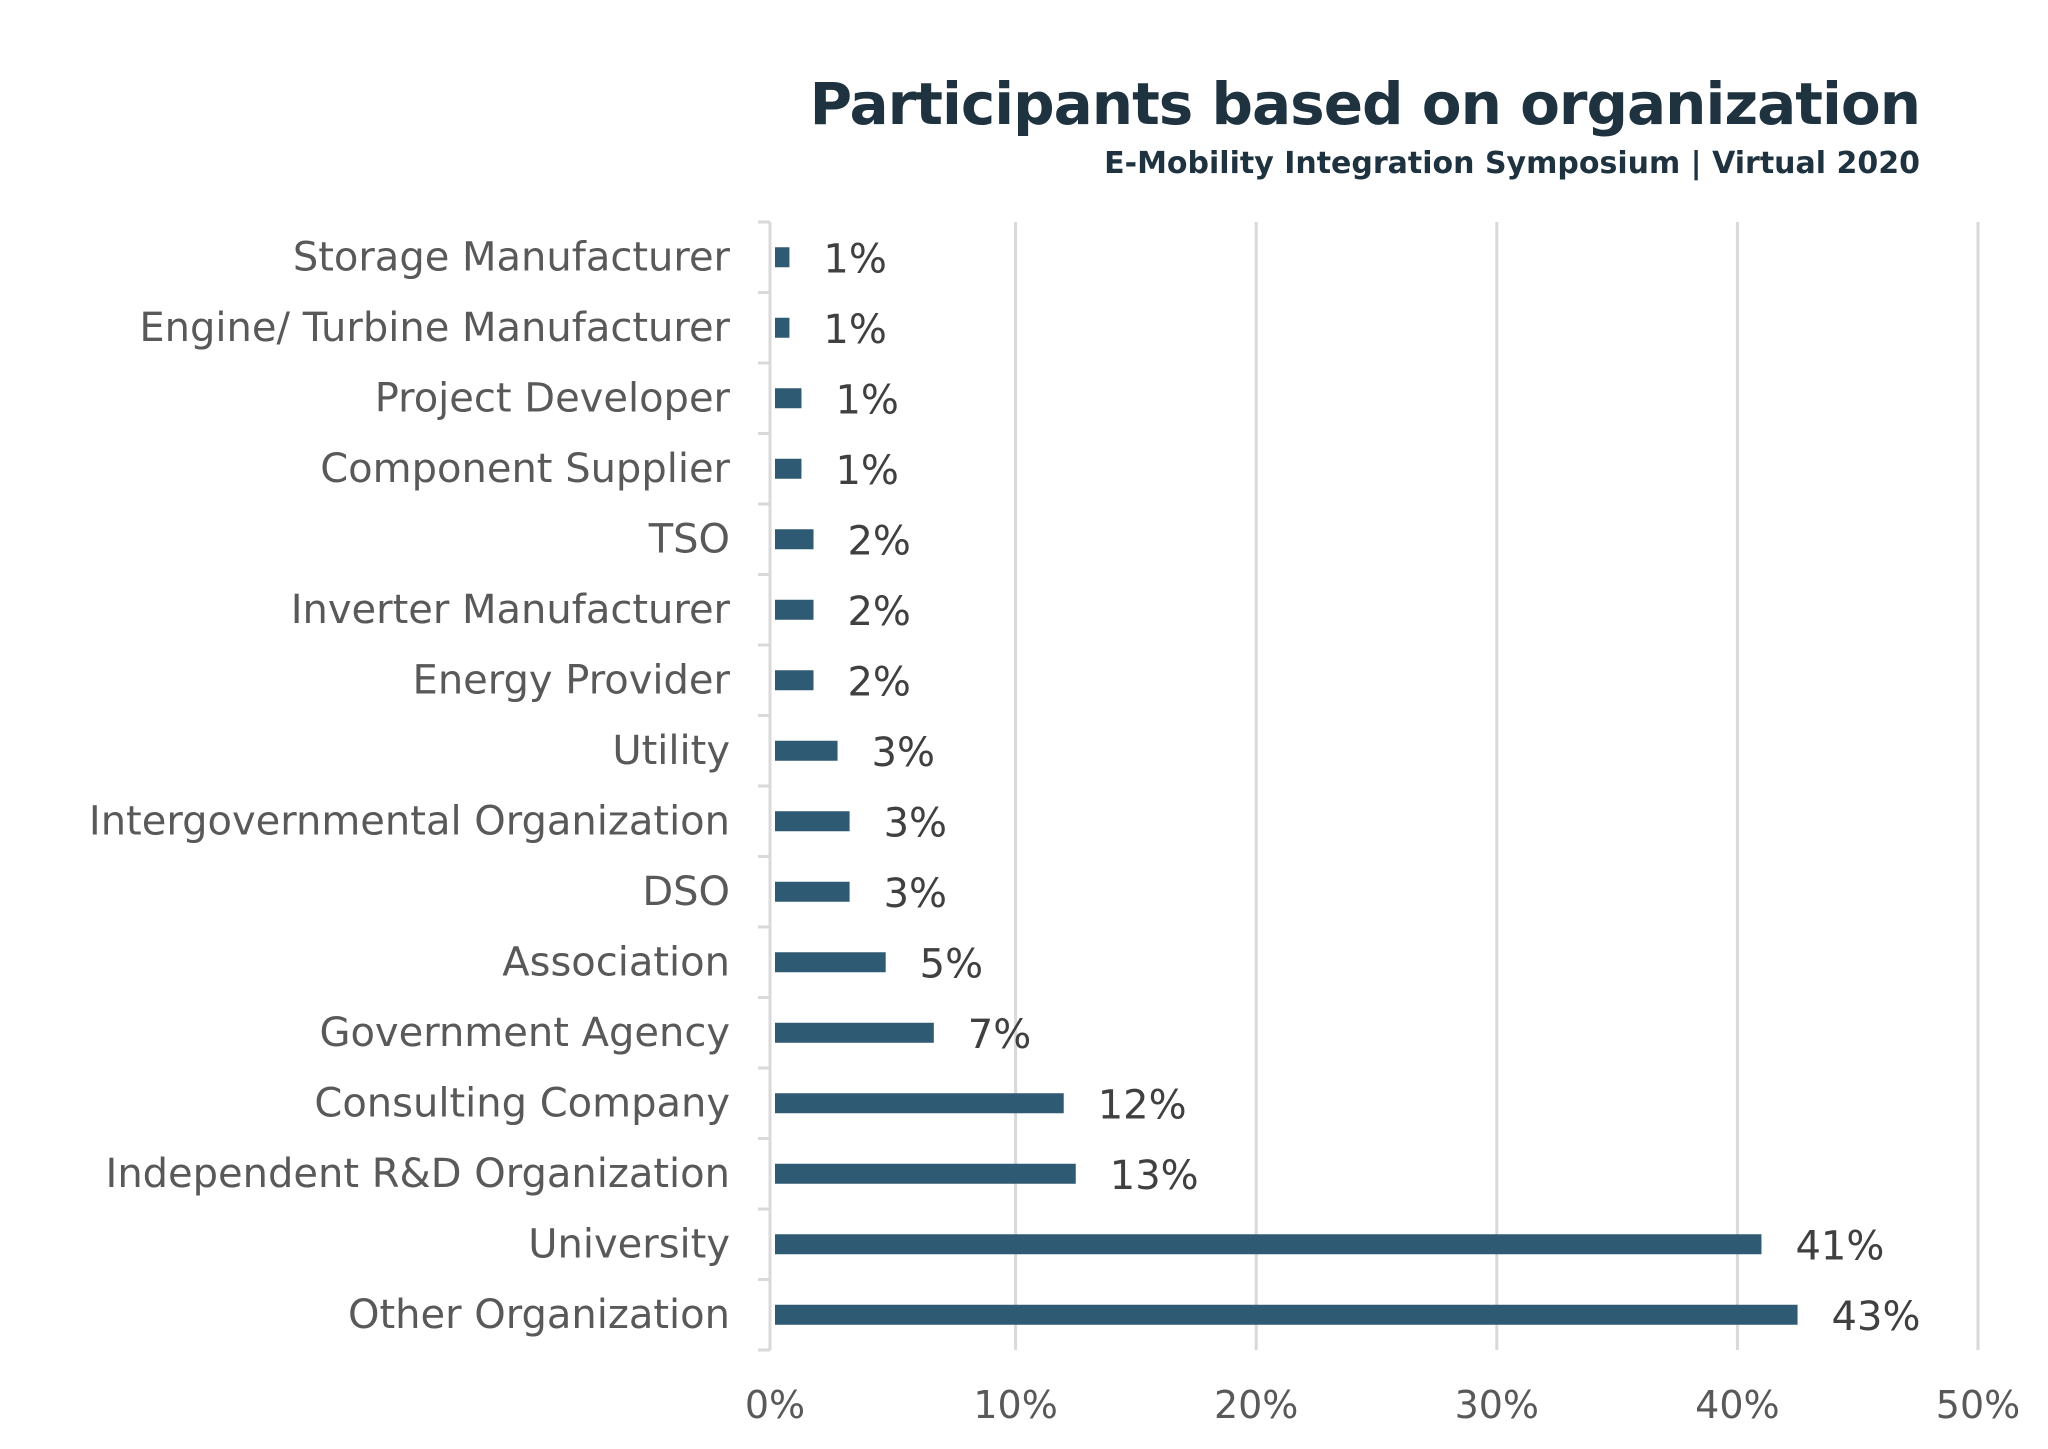  I want to click on category-label: Association, so click(616, 962).